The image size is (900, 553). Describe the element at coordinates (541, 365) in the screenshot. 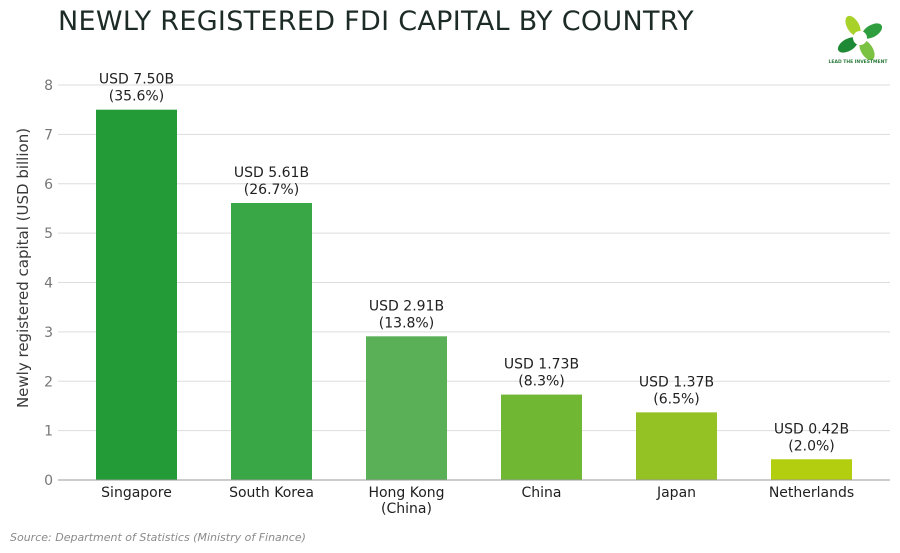

I see `data-label: USD 1.73B` at that location.